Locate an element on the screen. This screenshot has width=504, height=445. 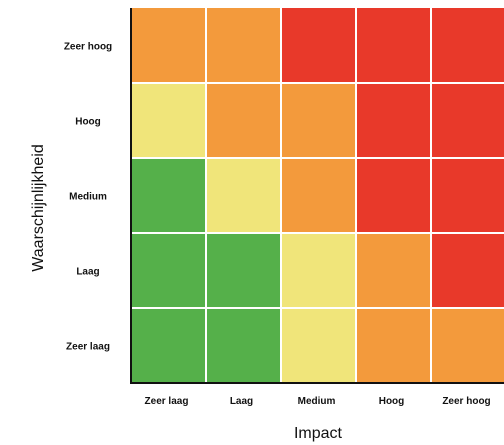
y-tick-label: Laag is located at coordinates (87, 272).